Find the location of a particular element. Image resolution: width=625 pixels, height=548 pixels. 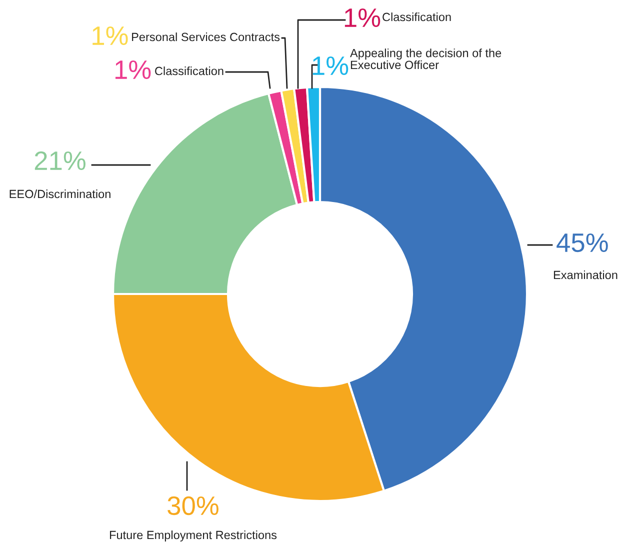

slice-label: Personal Services Contracts is located at coordinates (206, 37).